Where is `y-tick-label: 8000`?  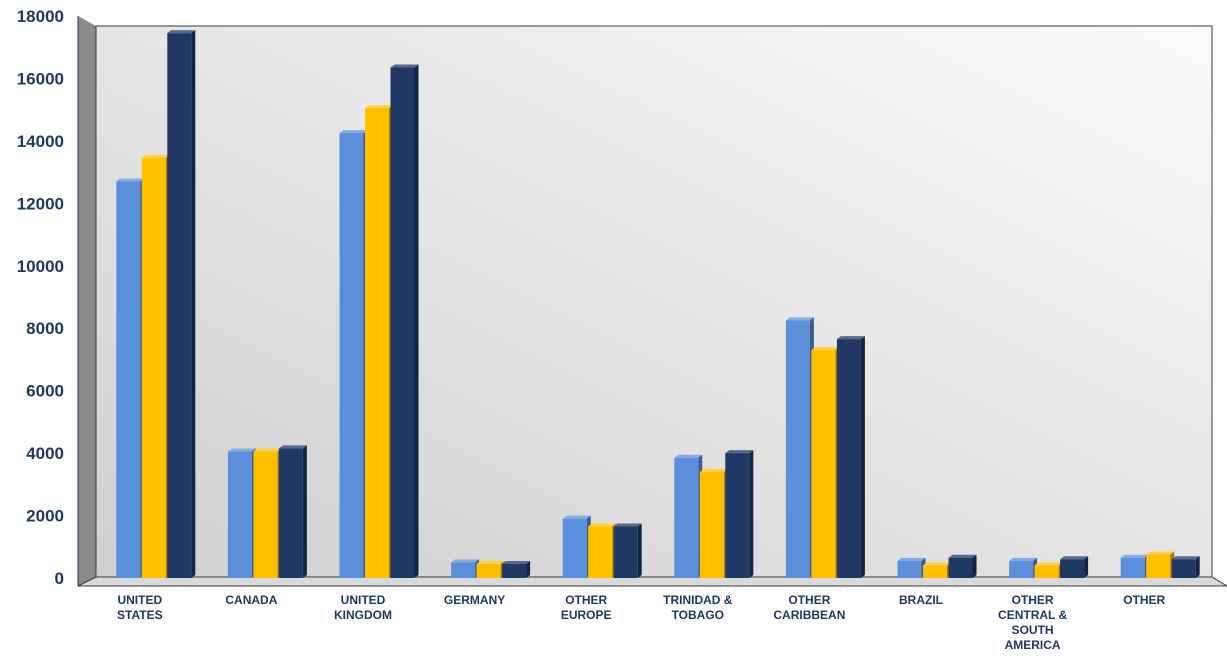 y-tick-label: 8000 is located at coordinates (45, 328).